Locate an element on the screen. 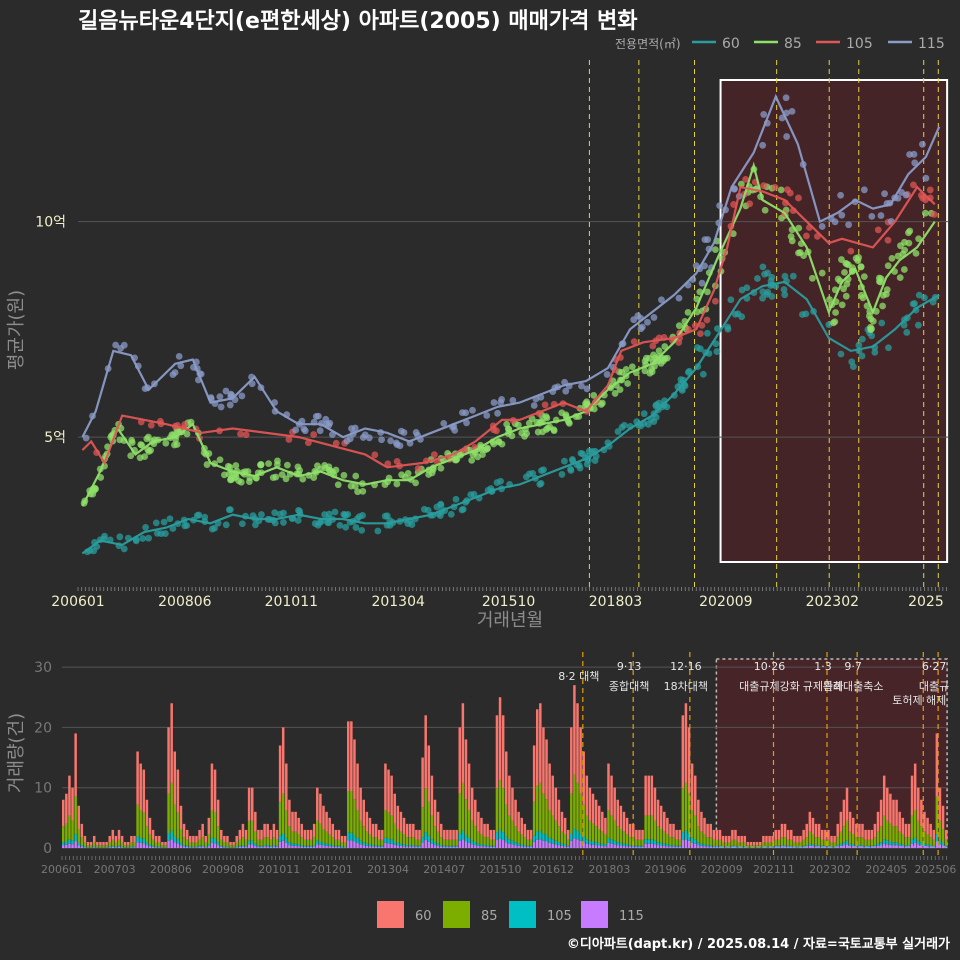 The width and height of the screenshot is (960, 960). volume-x-tick: 200806 is located at coordinates (171, 869).